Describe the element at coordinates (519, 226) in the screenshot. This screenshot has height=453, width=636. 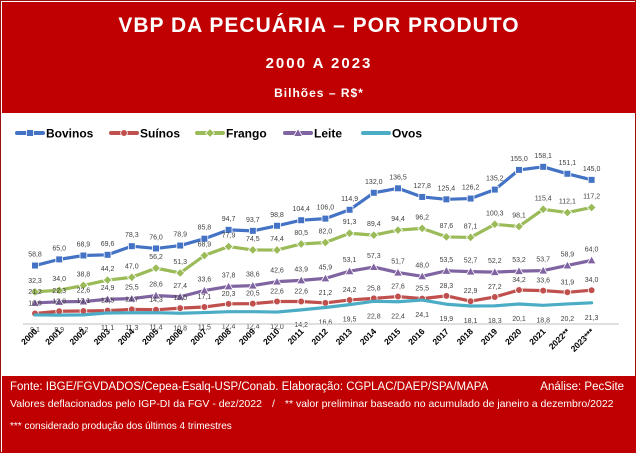
I see `point-frango-2020` at that location.